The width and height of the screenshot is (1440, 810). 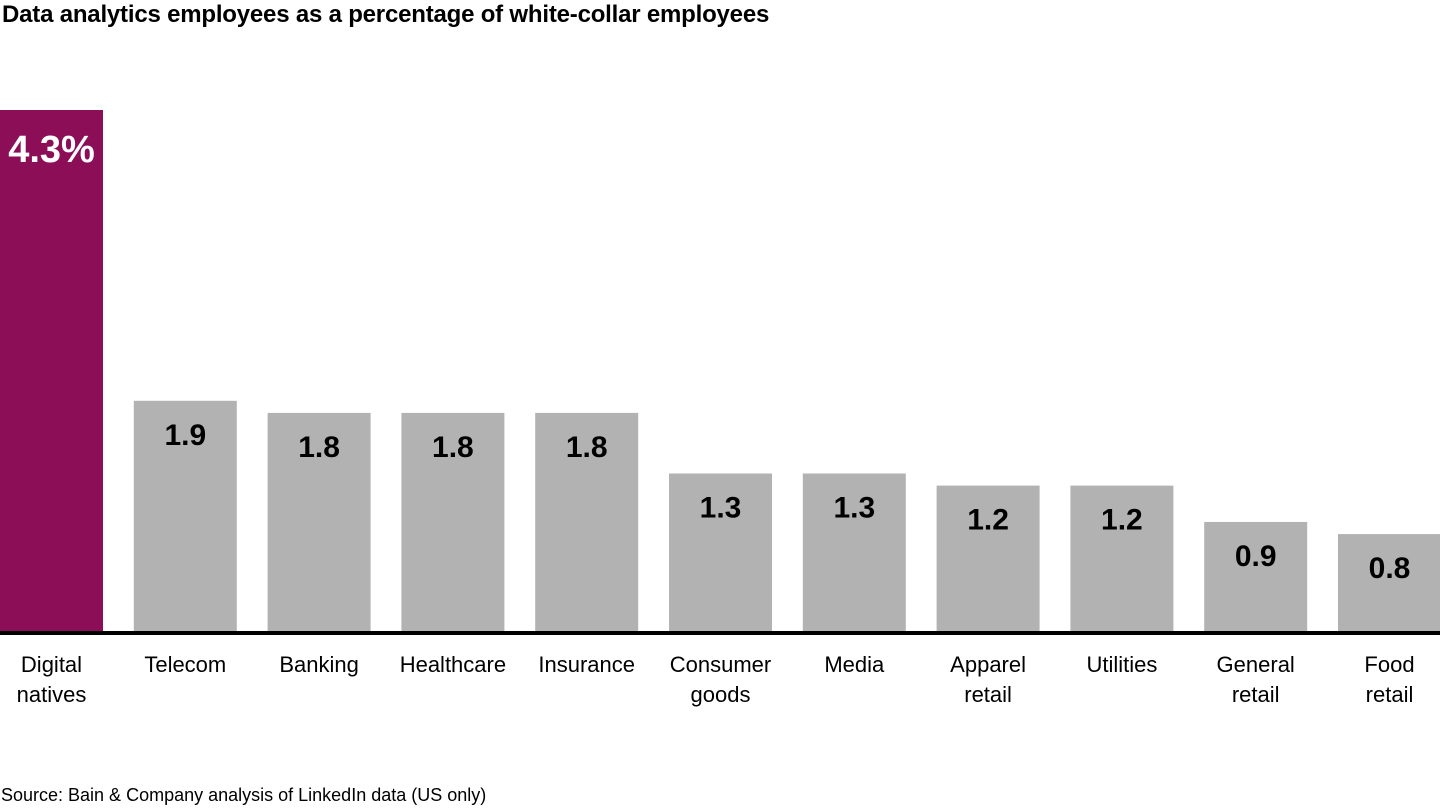 I want to click on data-label: 0.9, so click(x=1256, y=556).